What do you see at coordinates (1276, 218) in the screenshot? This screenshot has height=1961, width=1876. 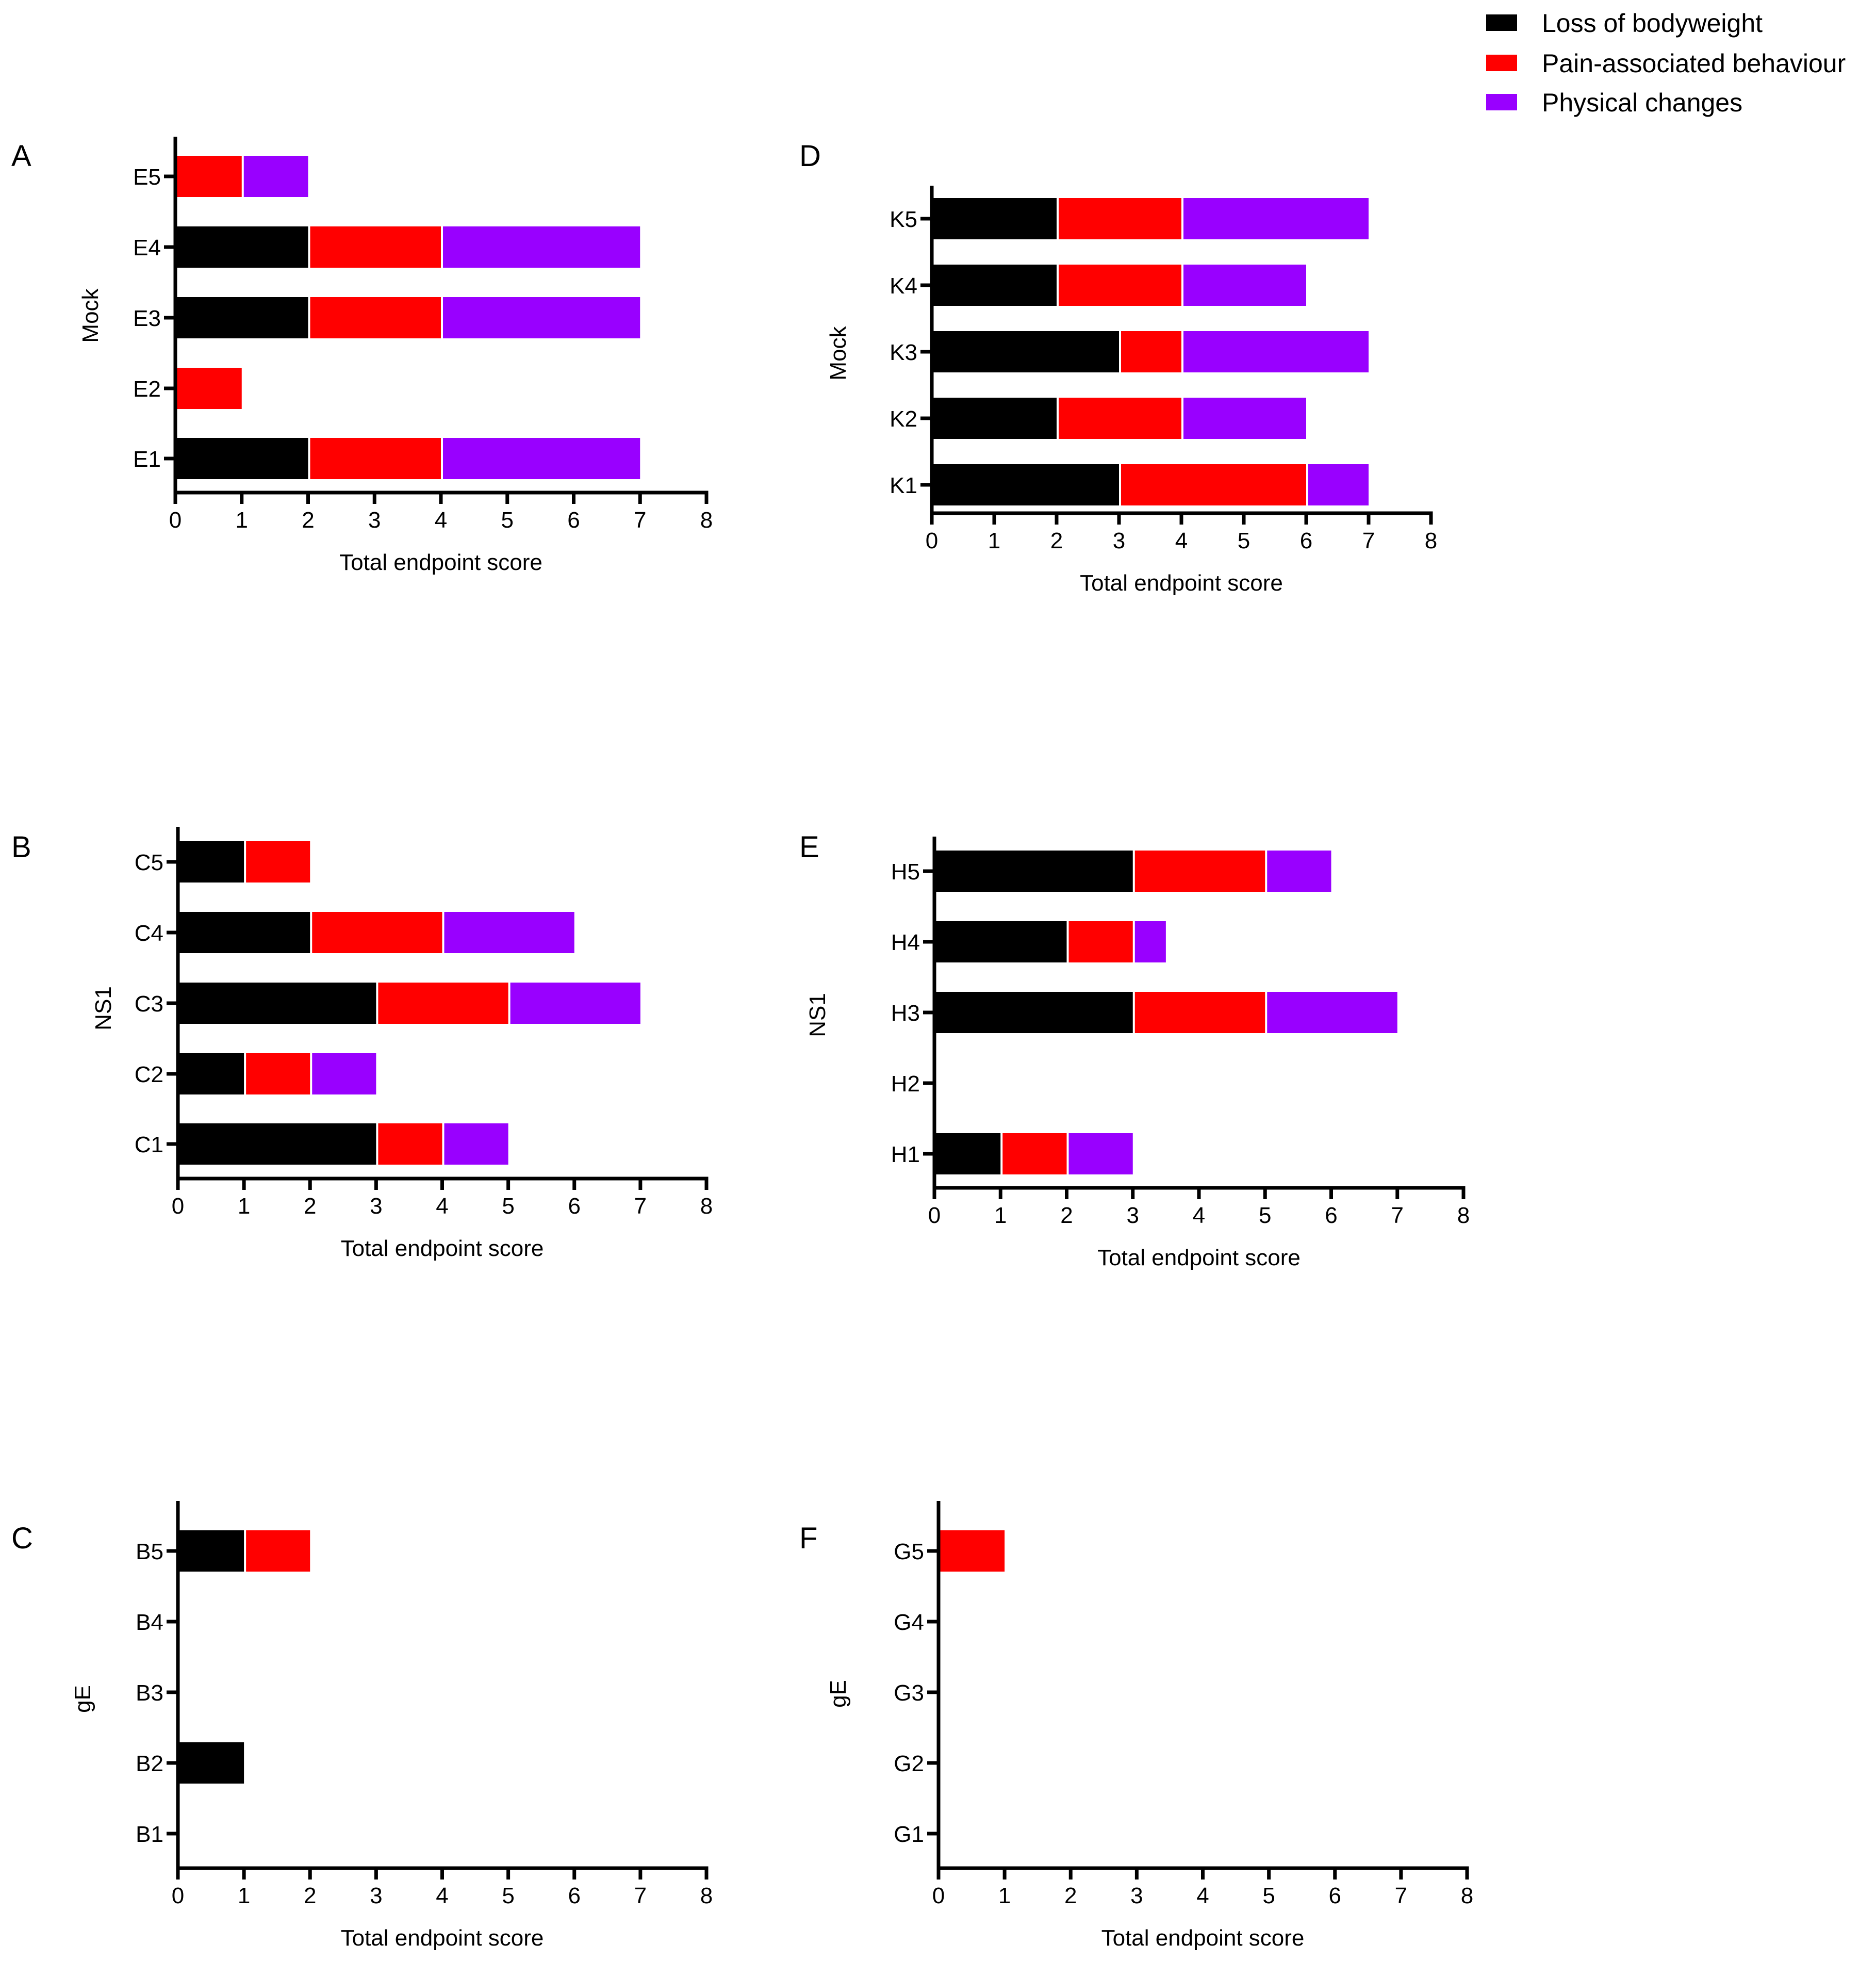 I see `bar-k5-physical` at bounding box center [1276, 218].